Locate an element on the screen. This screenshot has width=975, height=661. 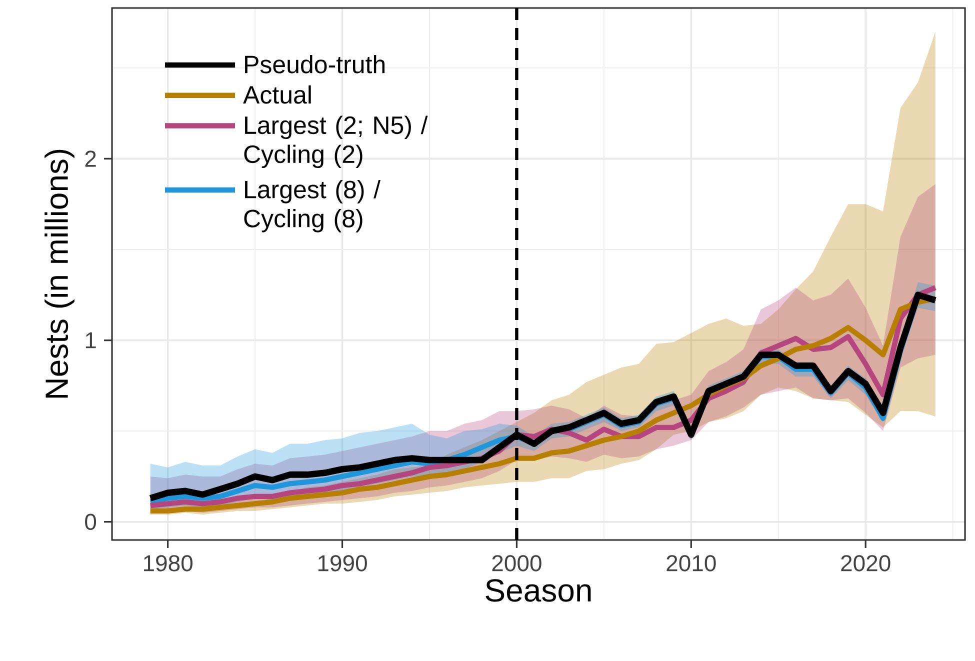
x-tick-label: 1980 is located at coordinates (168, 563).